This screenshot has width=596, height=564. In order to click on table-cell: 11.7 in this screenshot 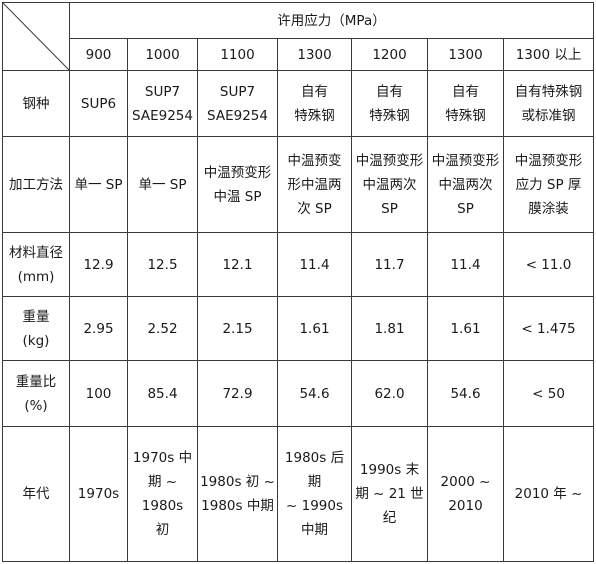, I will do `click(389, 264)`.